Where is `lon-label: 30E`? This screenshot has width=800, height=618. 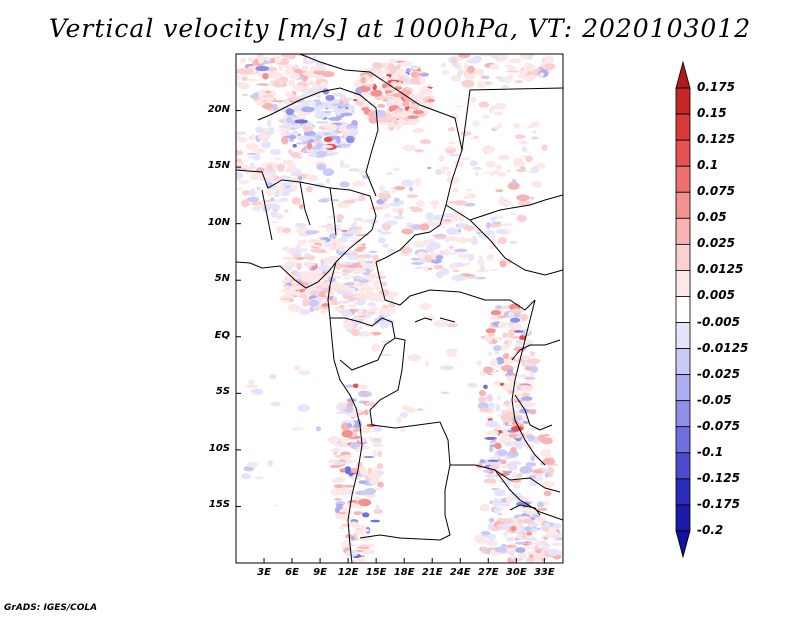
lon-label: 30E is located at coordinates (516, 572).